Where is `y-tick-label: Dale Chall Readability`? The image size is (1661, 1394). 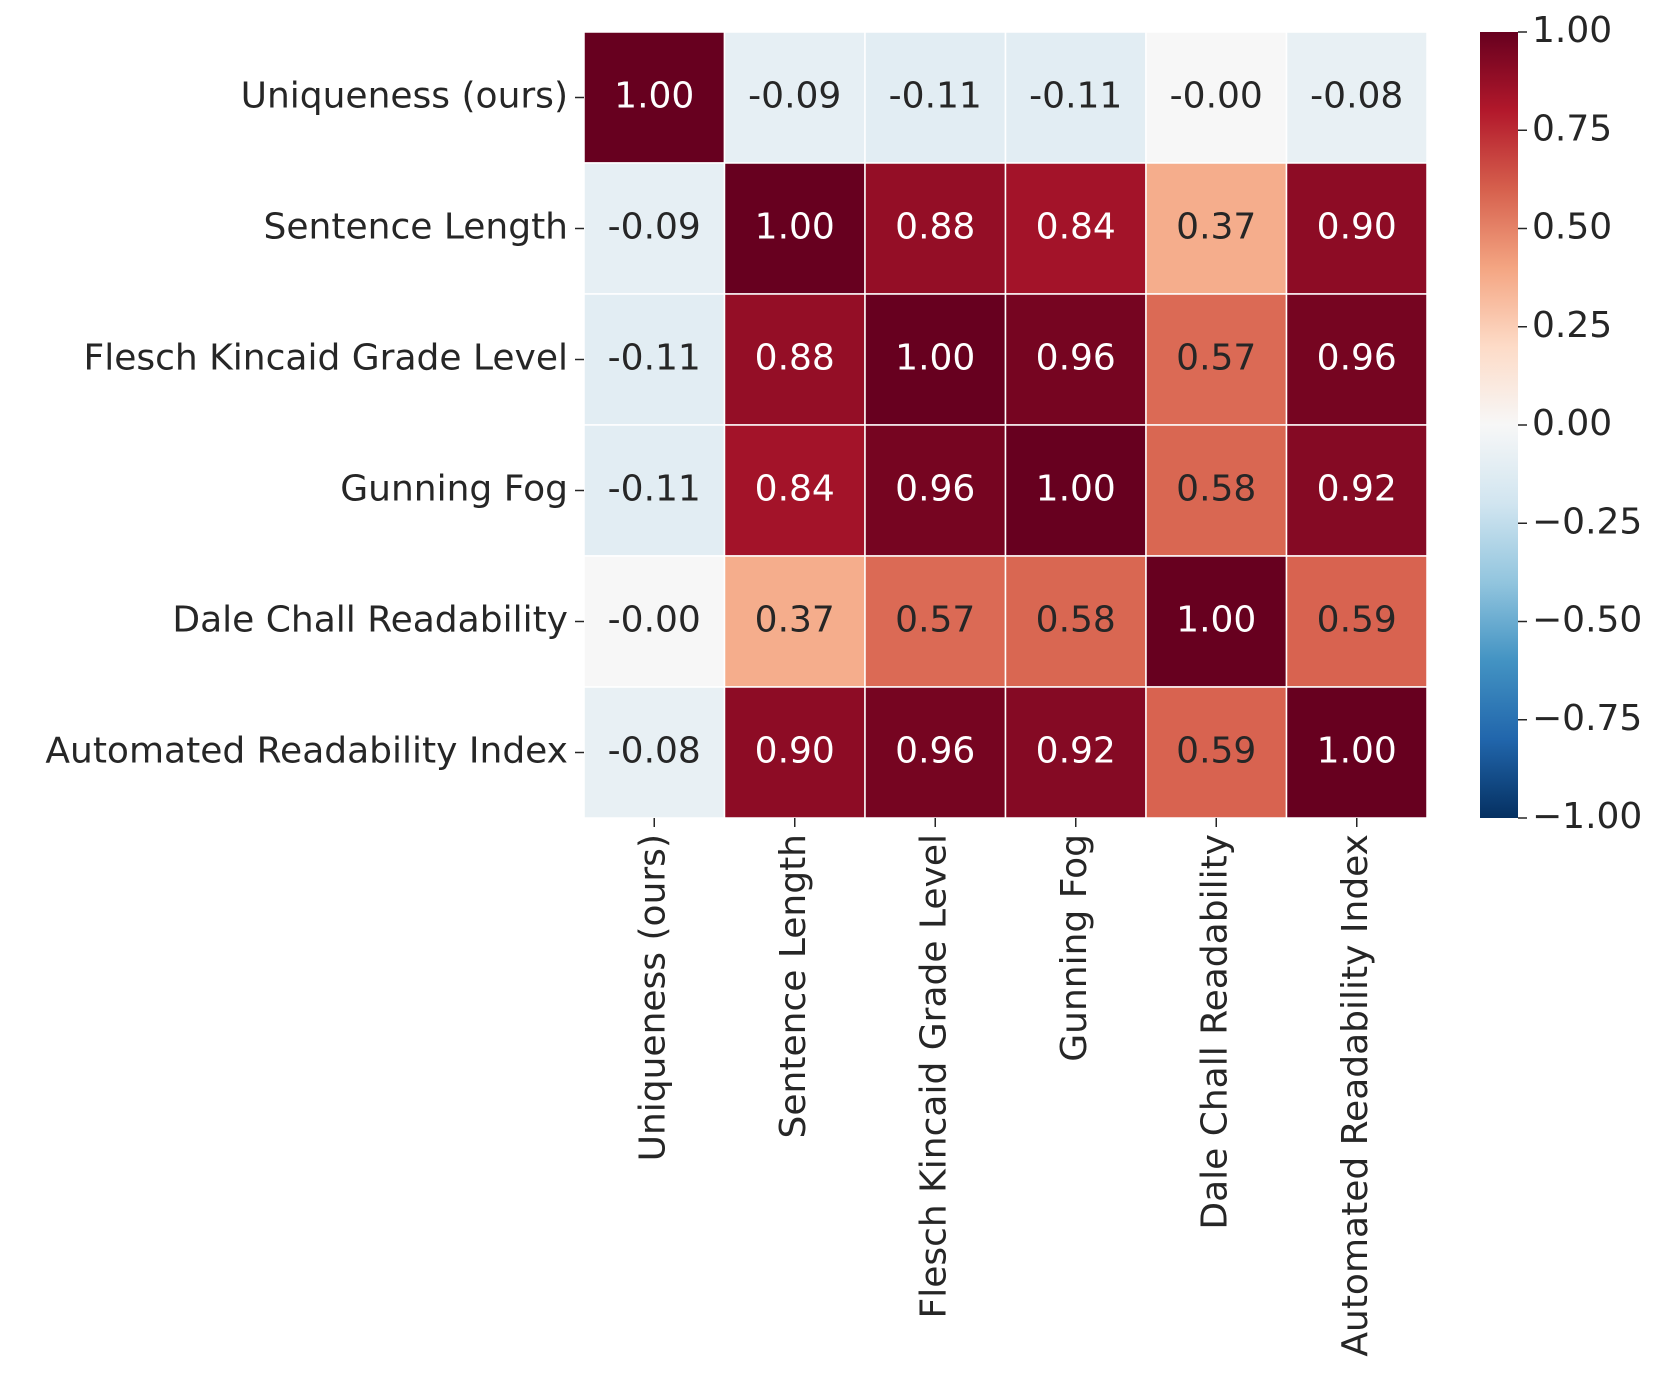 y-tick-label: Dale Chall Readability is located at coordinates (370, 620).